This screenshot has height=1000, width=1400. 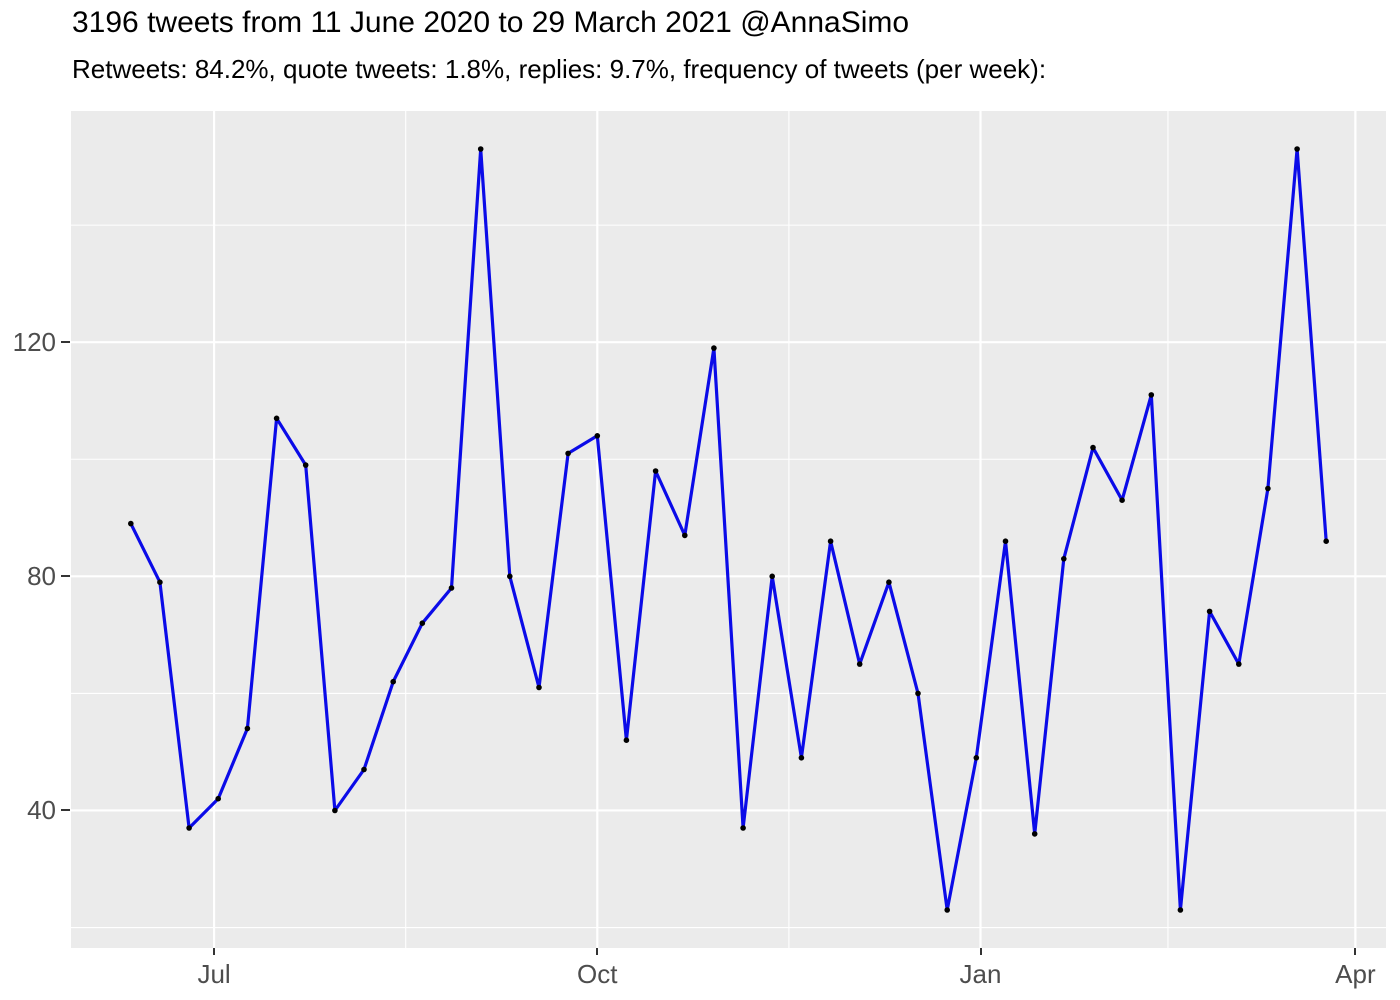 I want to click on x-axis-label: Apr, so click(x=1355, y=974).